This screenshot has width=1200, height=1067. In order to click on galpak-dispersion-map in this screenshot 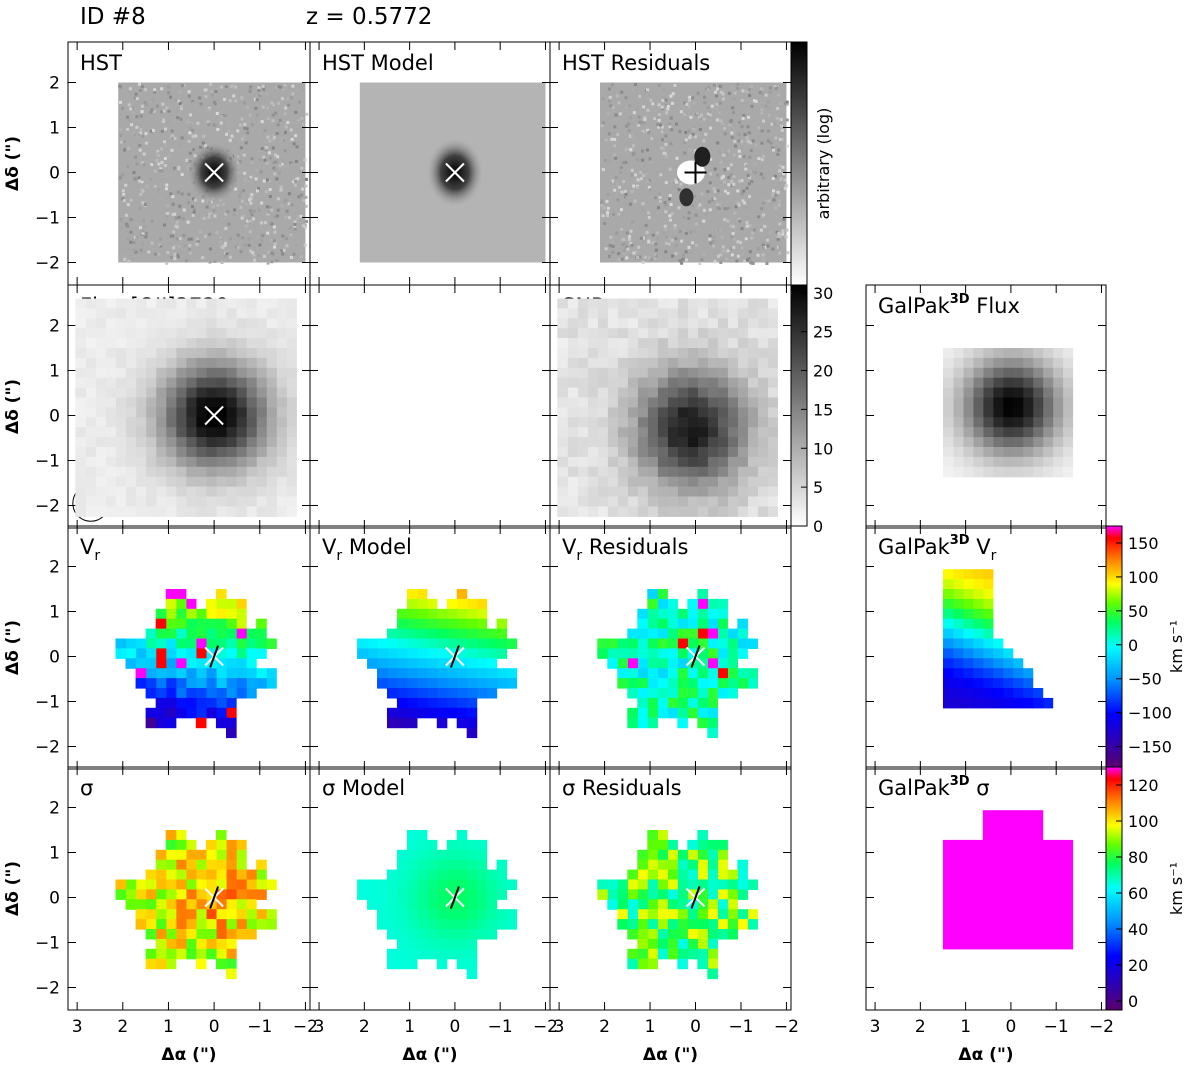, I will do `click(1008, 880)`.